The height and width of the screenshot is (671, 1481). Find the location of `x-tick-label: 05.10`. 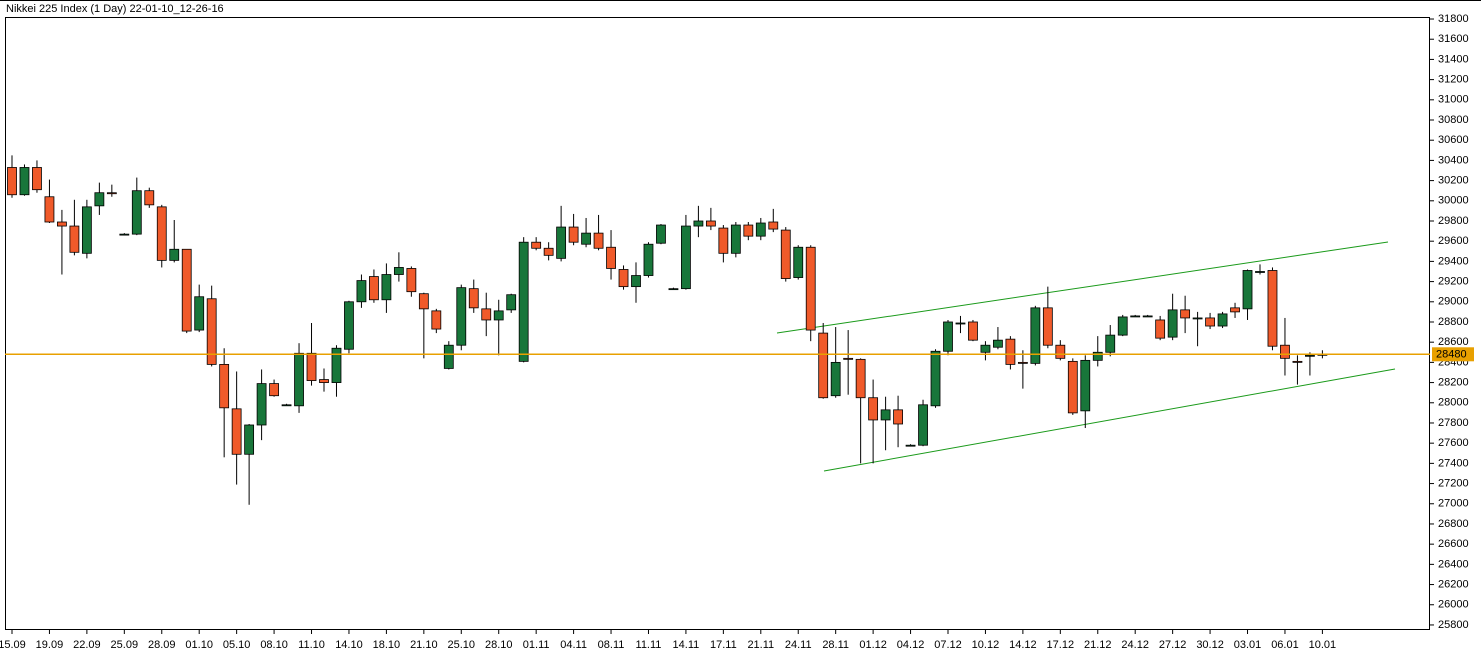

x-tick-label: 05.10 is located at coordinates (237, 645).